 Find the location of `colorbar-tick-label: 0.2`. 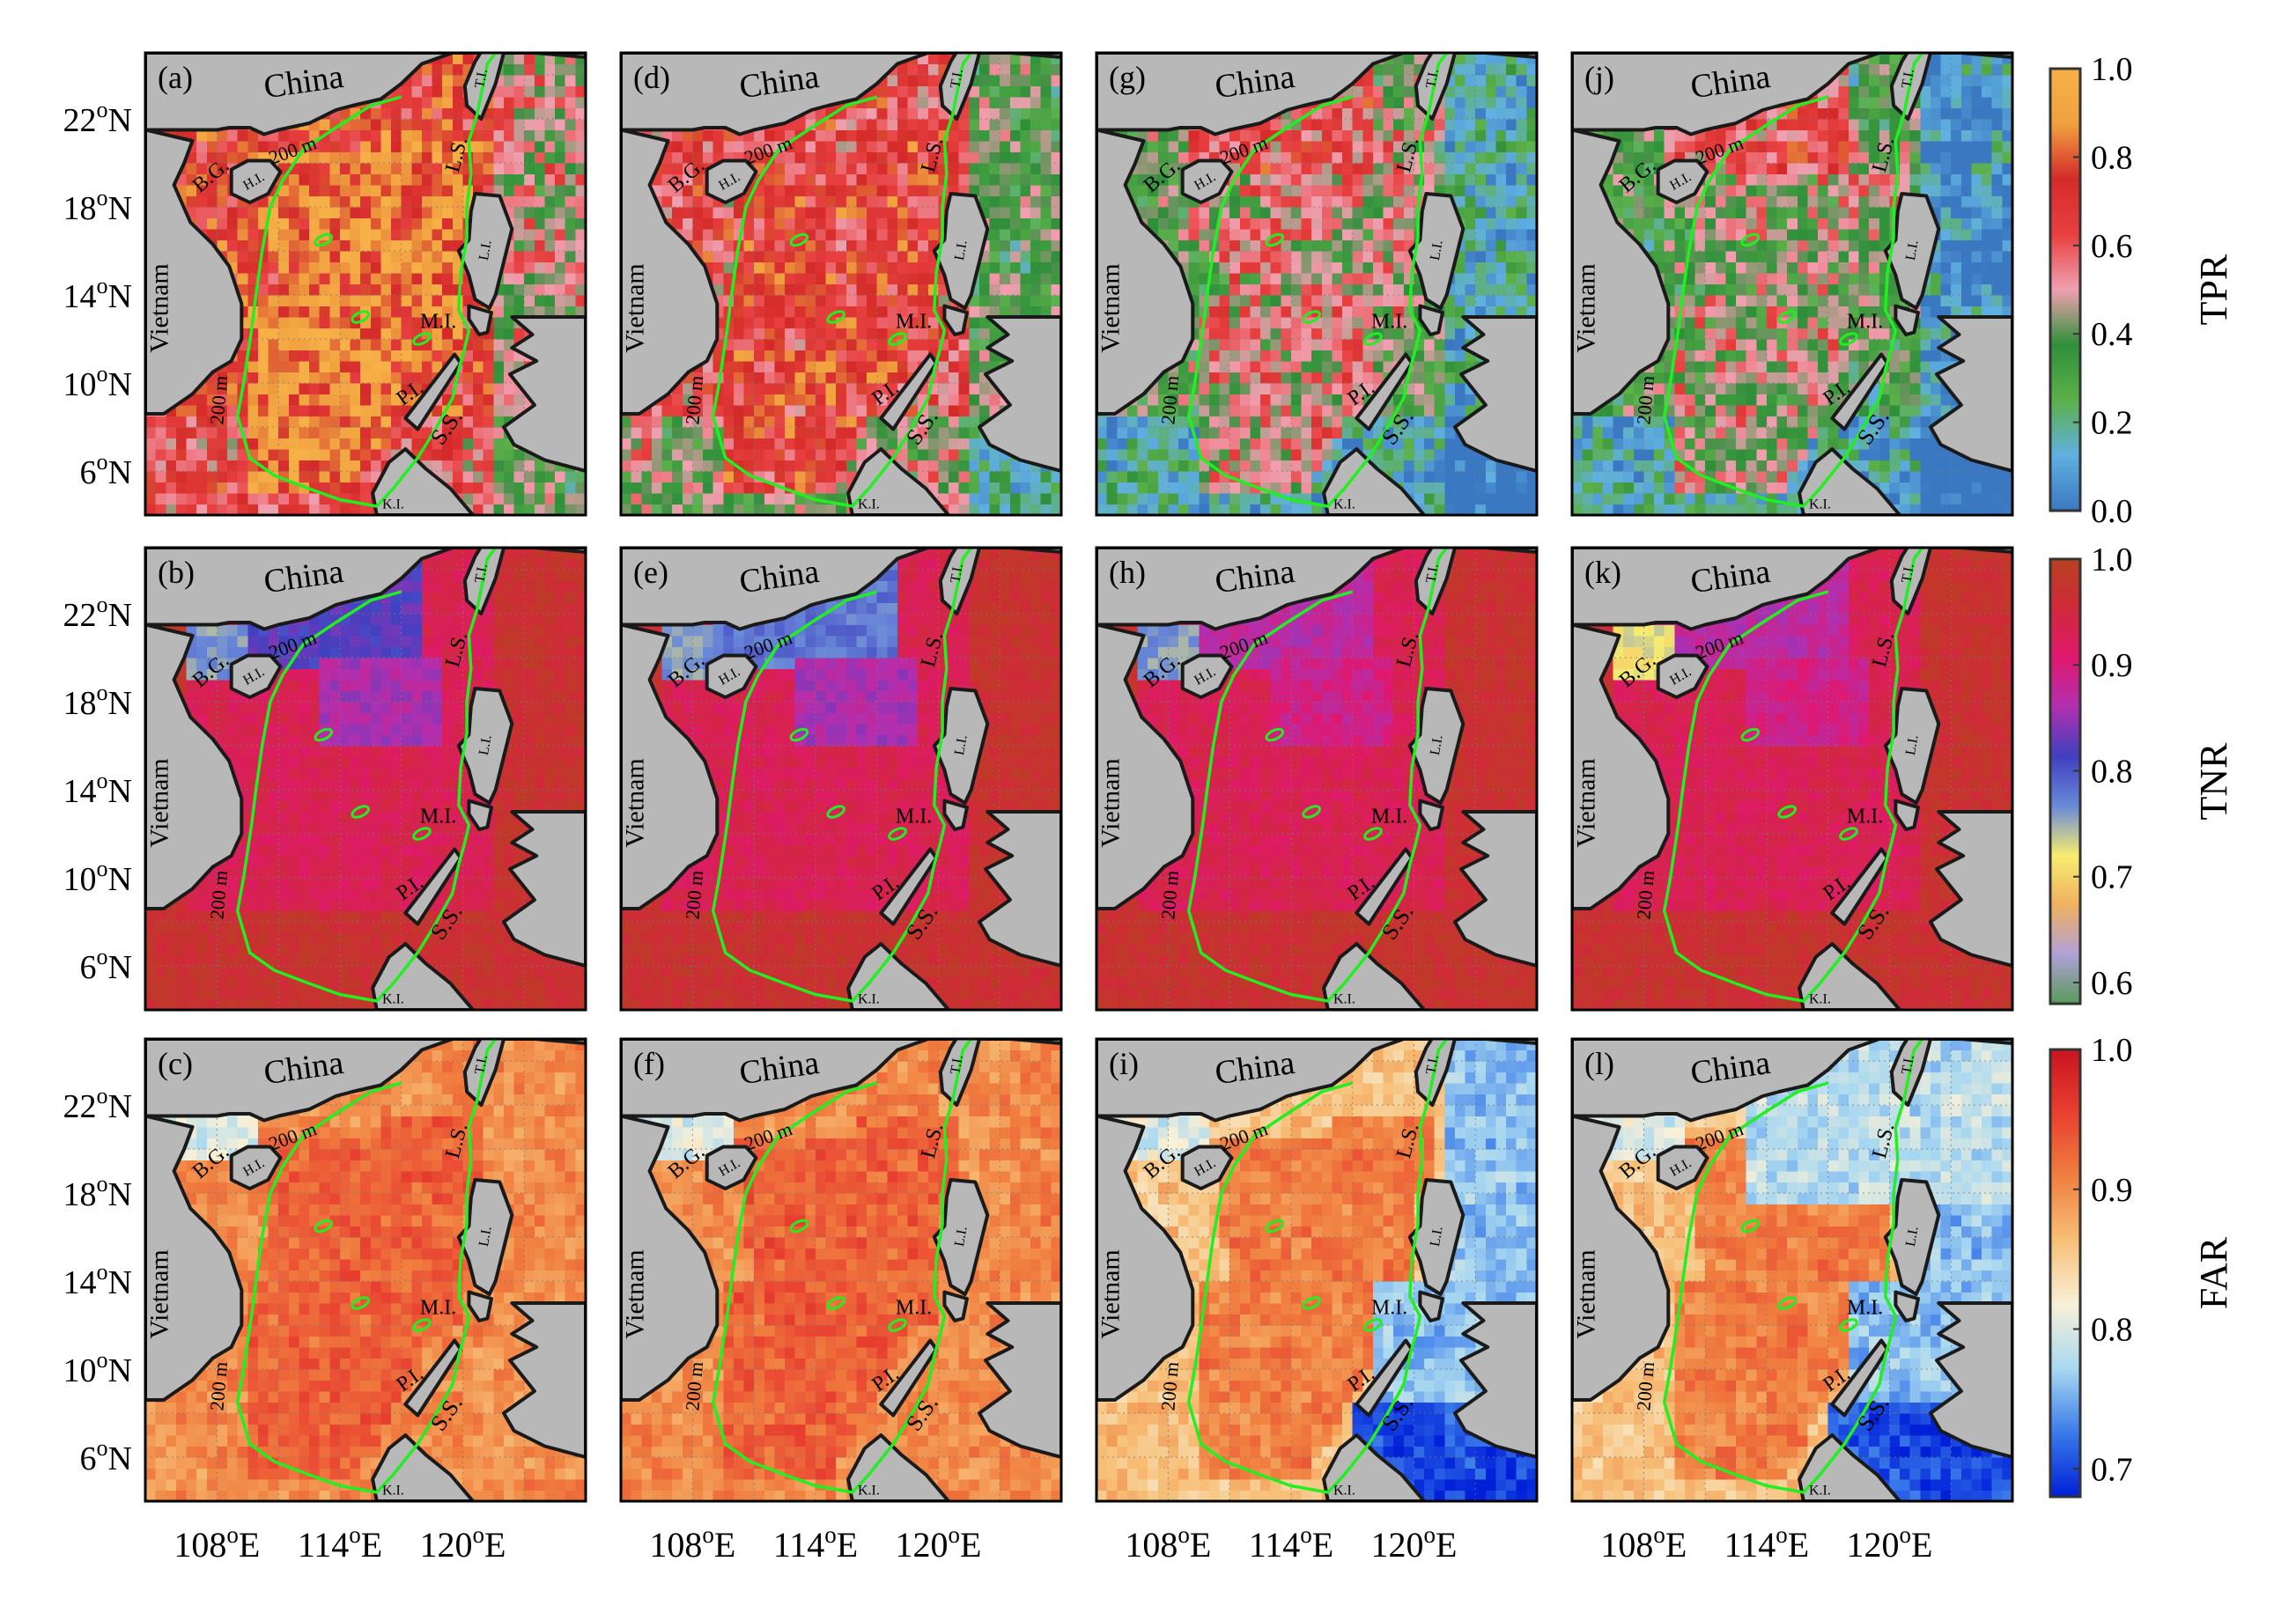

colorbar-tick-label: 0.2 is located at coordinates (2112, 423).